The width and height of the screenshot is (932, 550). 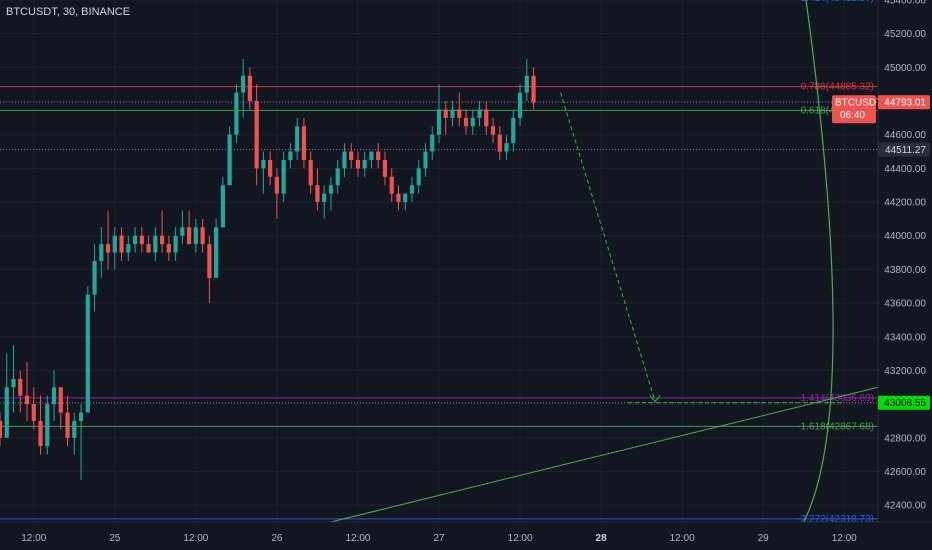 What do you see at coordinates (905, 68) in the screenshot?
I see `price-axis-tick: 45000.00` at bounding box center [905, 68].